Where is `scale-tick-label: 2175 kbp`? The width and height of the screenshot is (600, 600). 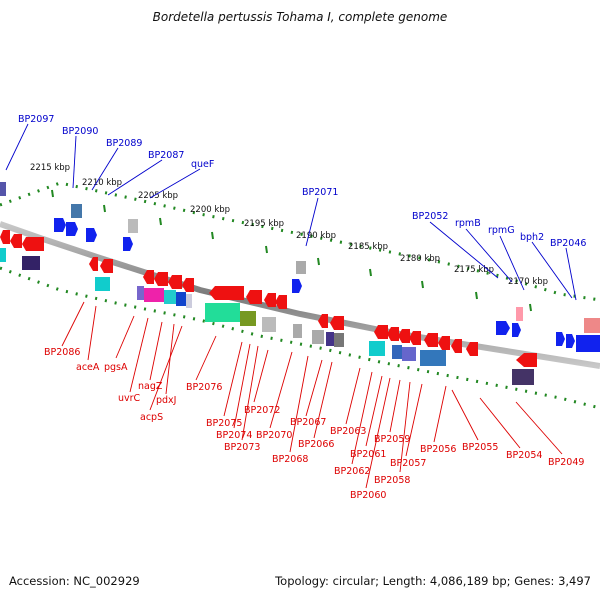
scale-tick-label: 2175 kbp is located at coordinates (474, 270).